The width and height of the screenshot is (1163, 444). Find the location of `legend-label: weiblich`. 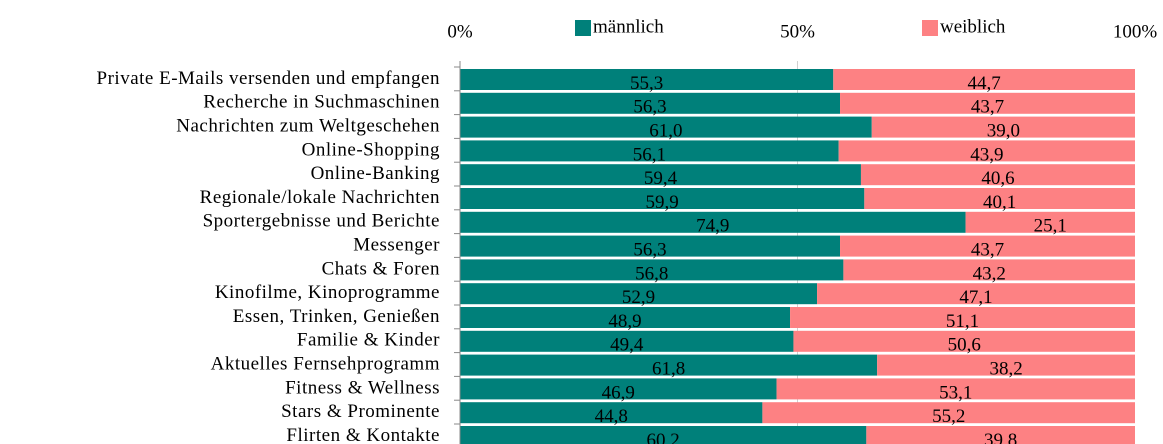

legend-label: weiblich is located at coordinates (973, 26).